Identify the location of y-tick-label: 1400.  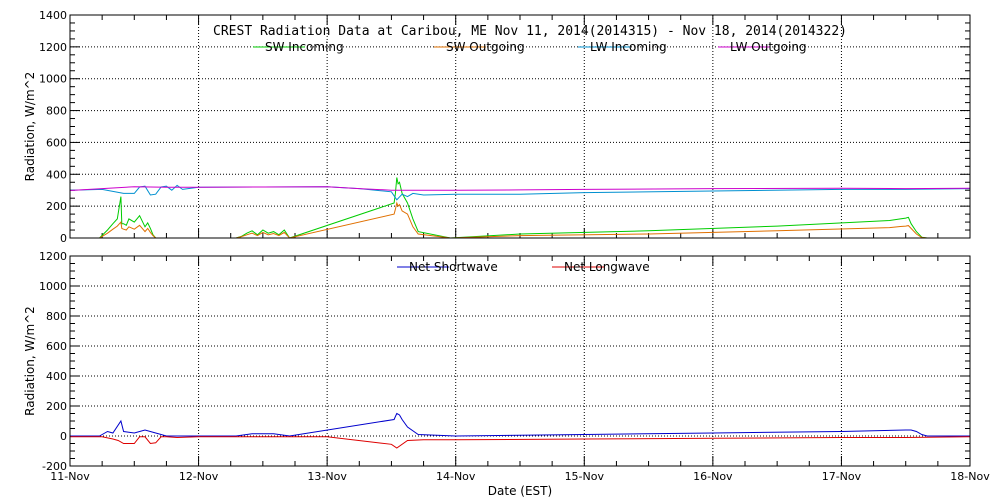
(53, 15).